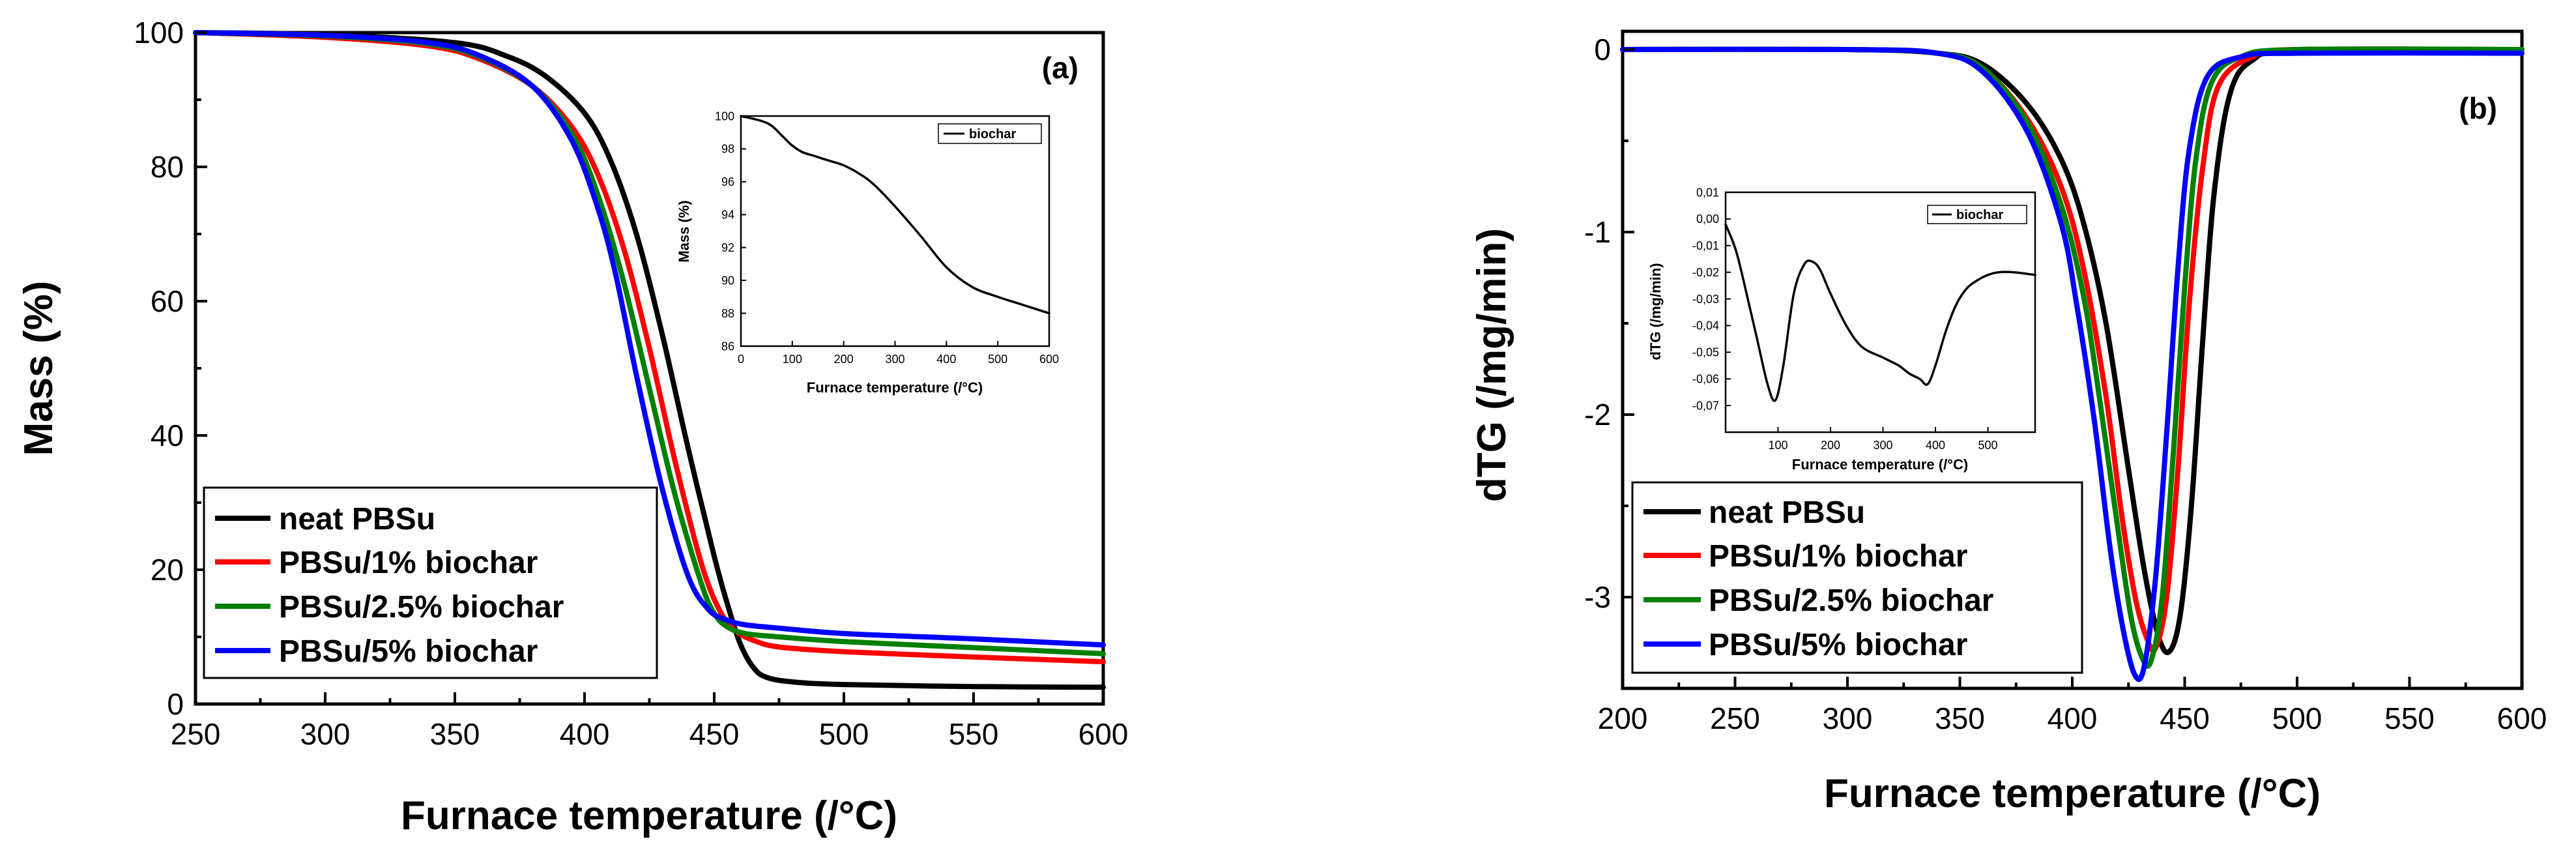 Image resolution: width=2576 pixels, height=852 pixels. What do you see at coordinates (727, 215) in the screenshot?
I see `panel-a-inset-y-tick-label: 94` at bounding box center [727, 215].